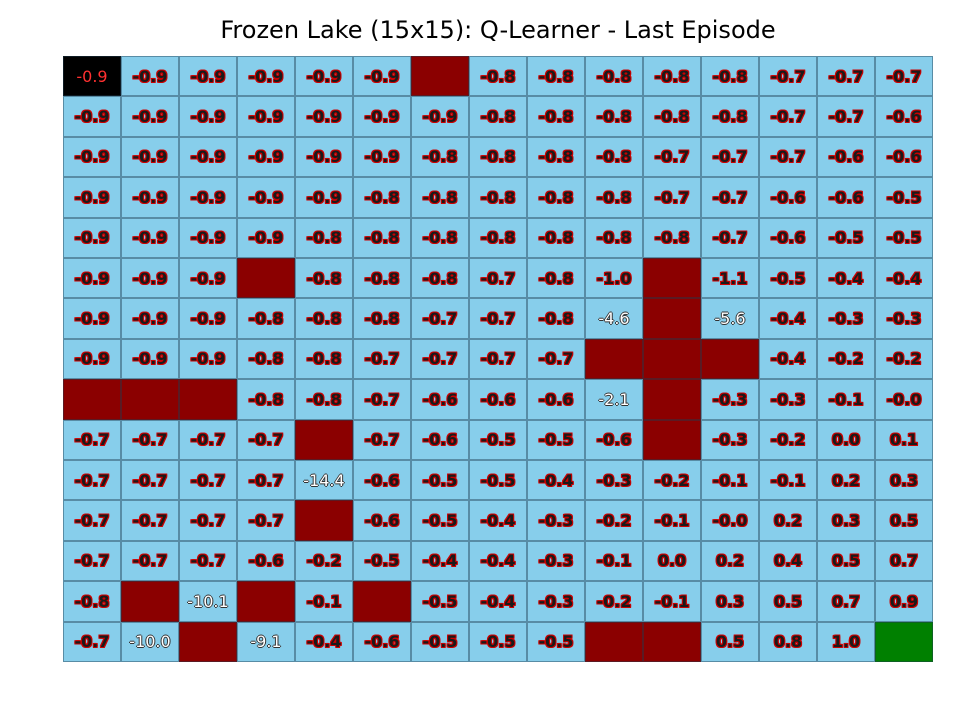 The image size is (960, 720). What do you see at coordinates (440, 440) in the screenshot?
I see `cell-value: -0.6` at bounding box center [440, 440].